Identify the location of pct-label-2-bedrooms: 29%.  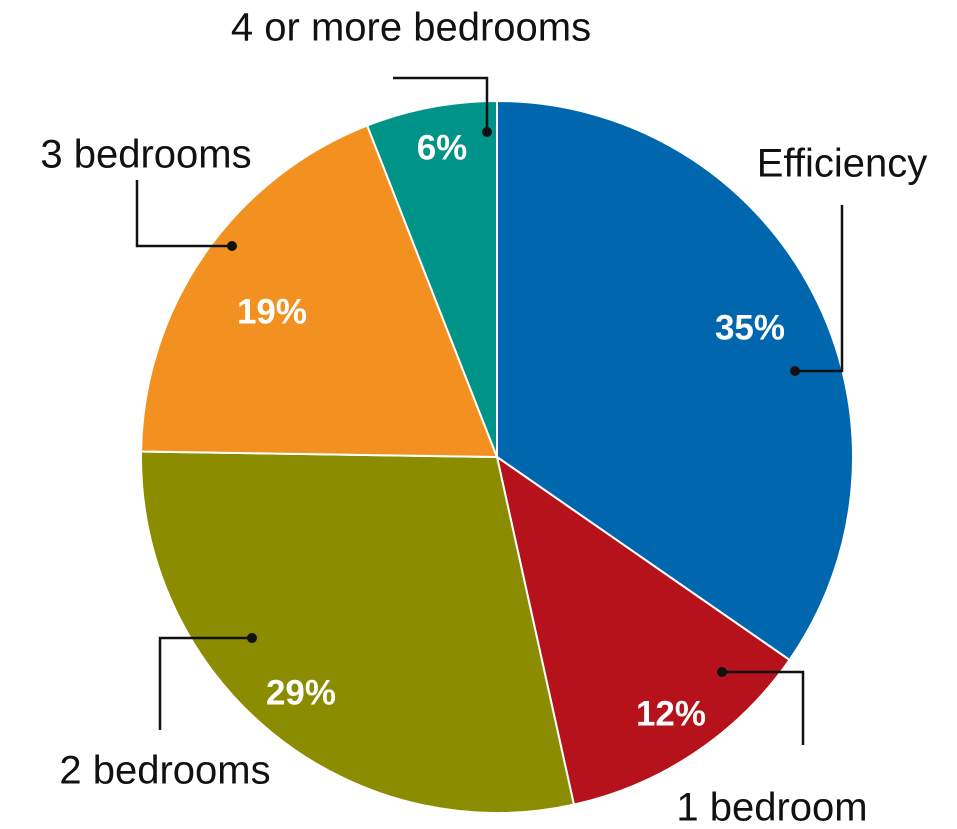
(301, 692).